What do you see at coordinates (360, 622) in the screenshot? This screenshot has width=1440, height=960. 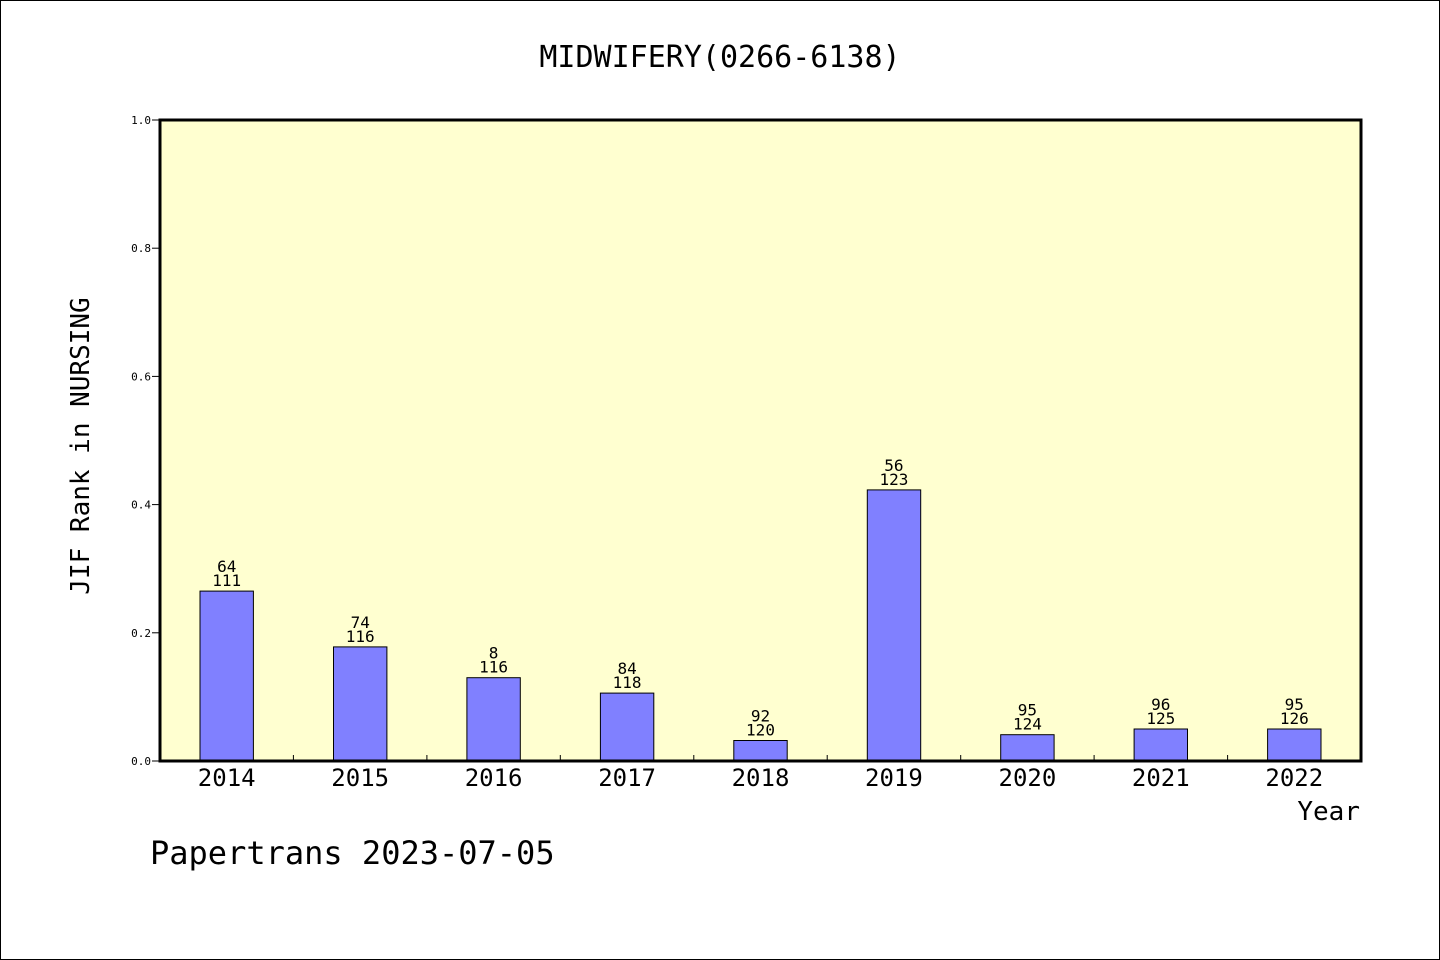 I see `rank-label-2015: 74` at bounding box center [360, 622].